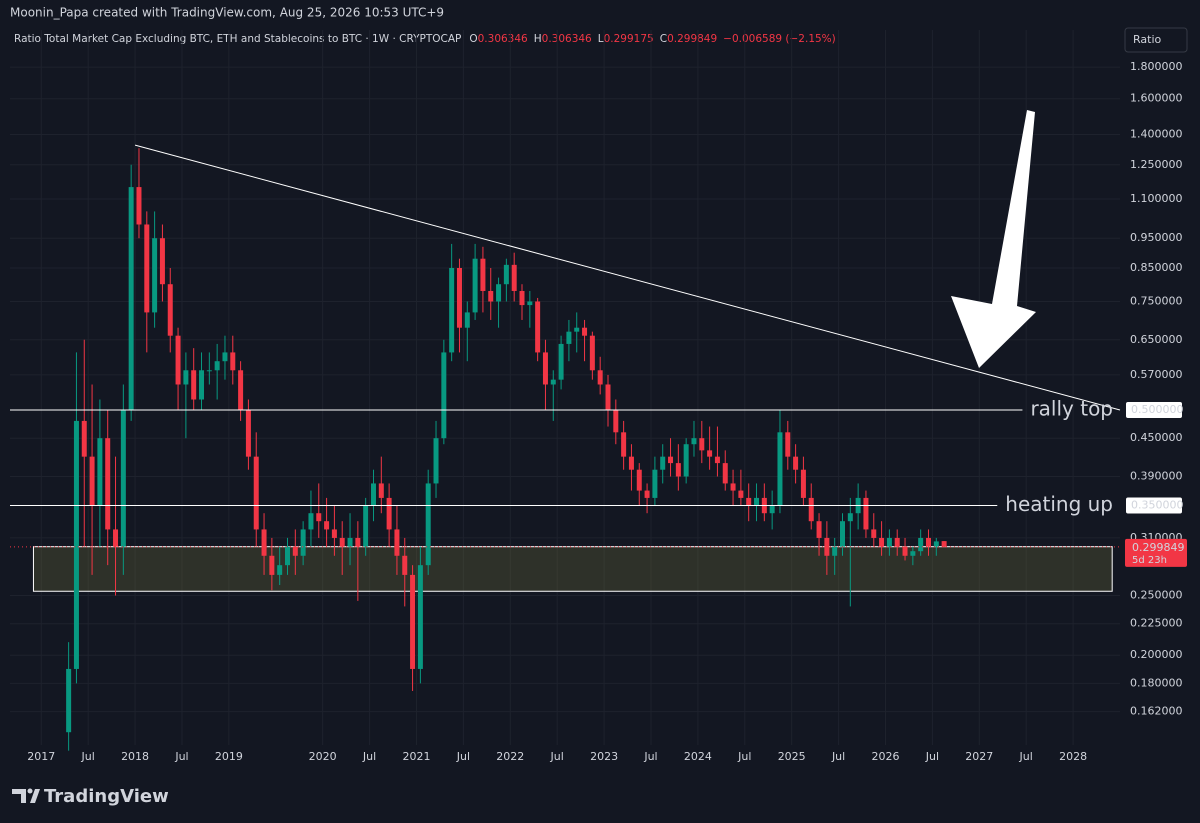 The width and height of the screenshot is (1200, 823). Describe the element at coordinates (663, 39) in the screenshot. I see `ohlc-label: C` at that location.